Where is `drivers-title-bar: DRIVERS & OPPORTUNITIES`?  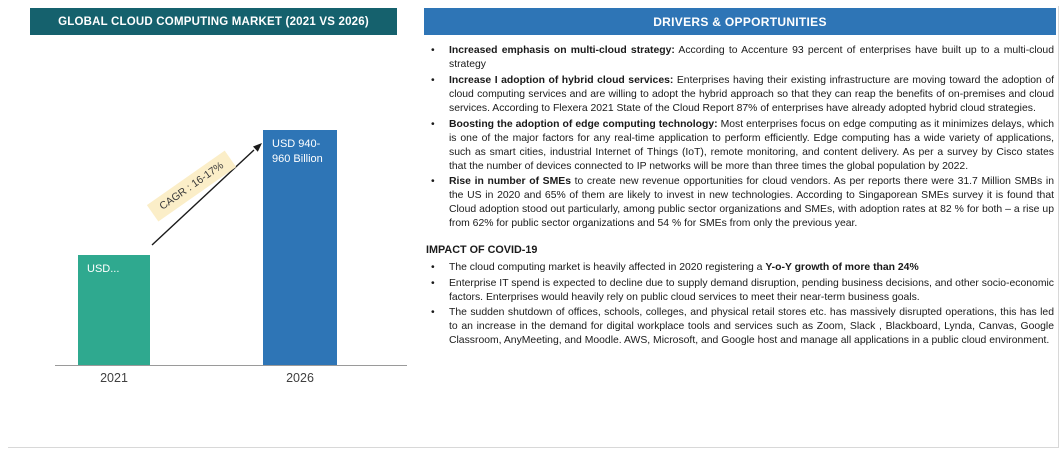 drivers-title-bar: DRIVERS & OPPORTUNITIES is located at coordinates (740, 21).